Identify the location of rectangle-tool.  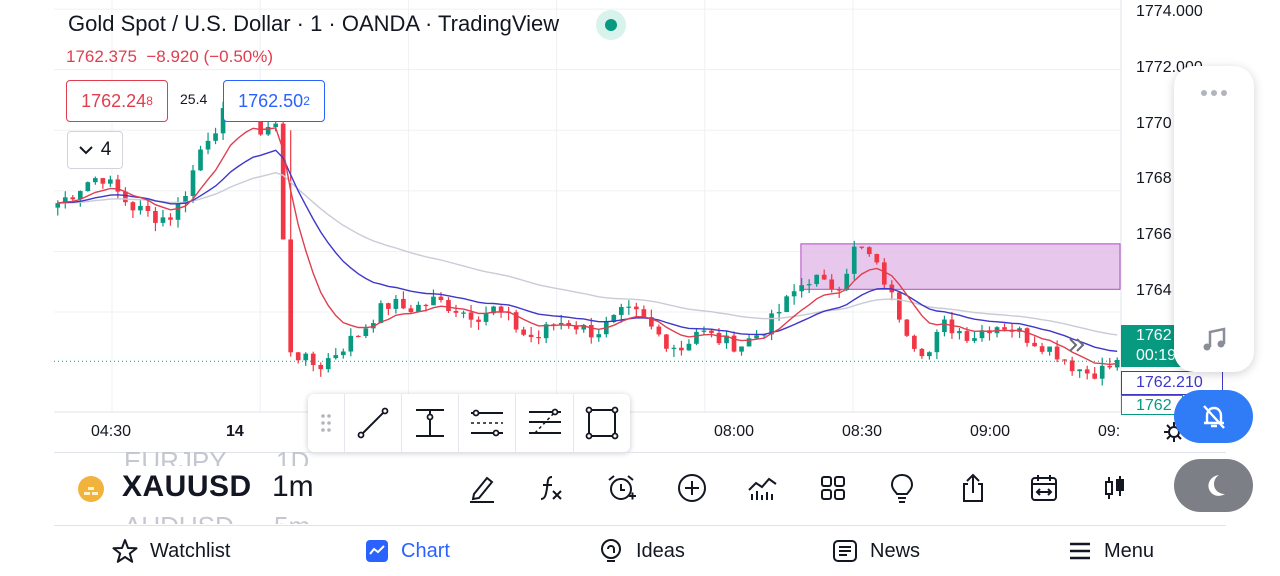
(601, 423).